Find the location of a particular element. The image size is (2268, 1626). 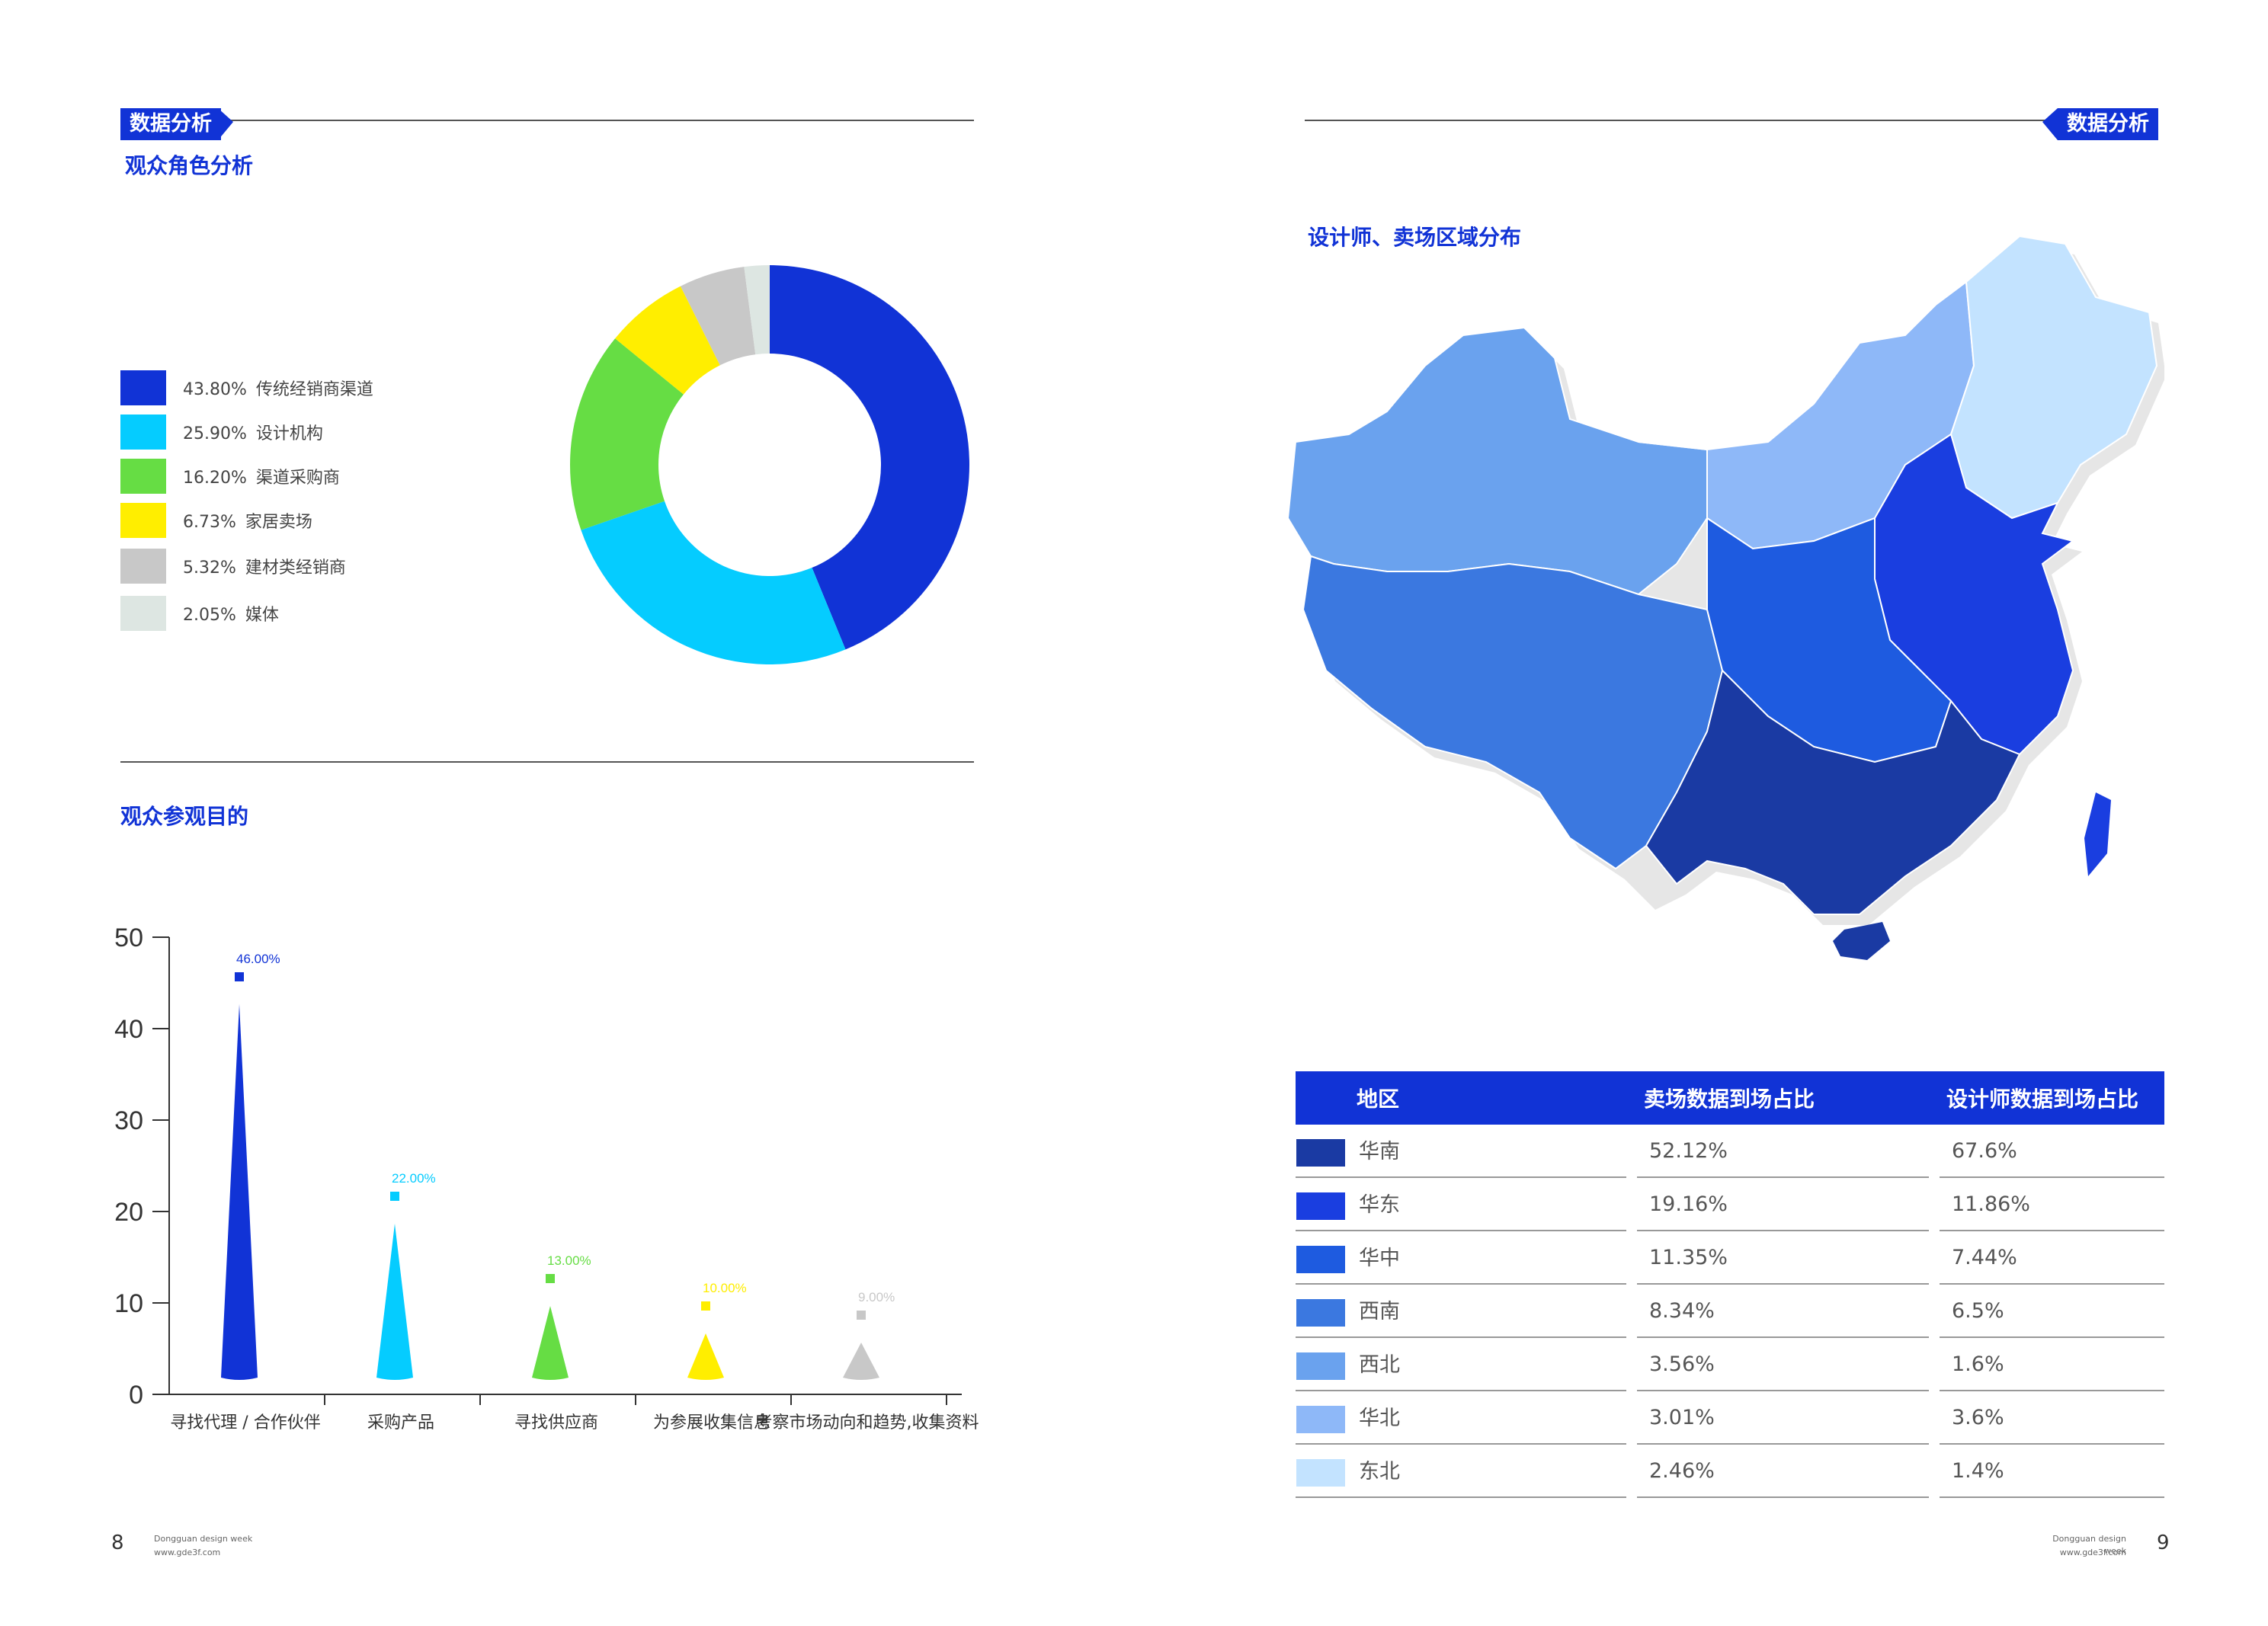

table-row: 华东 19.16% 11.86% is located at coordinates (1730, 1204).